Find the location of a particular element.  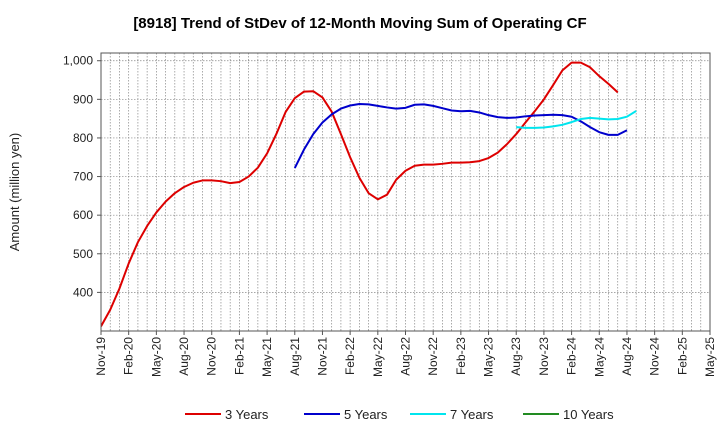

x-tick-label: Aug-22 is located at coordinates (406, 356).